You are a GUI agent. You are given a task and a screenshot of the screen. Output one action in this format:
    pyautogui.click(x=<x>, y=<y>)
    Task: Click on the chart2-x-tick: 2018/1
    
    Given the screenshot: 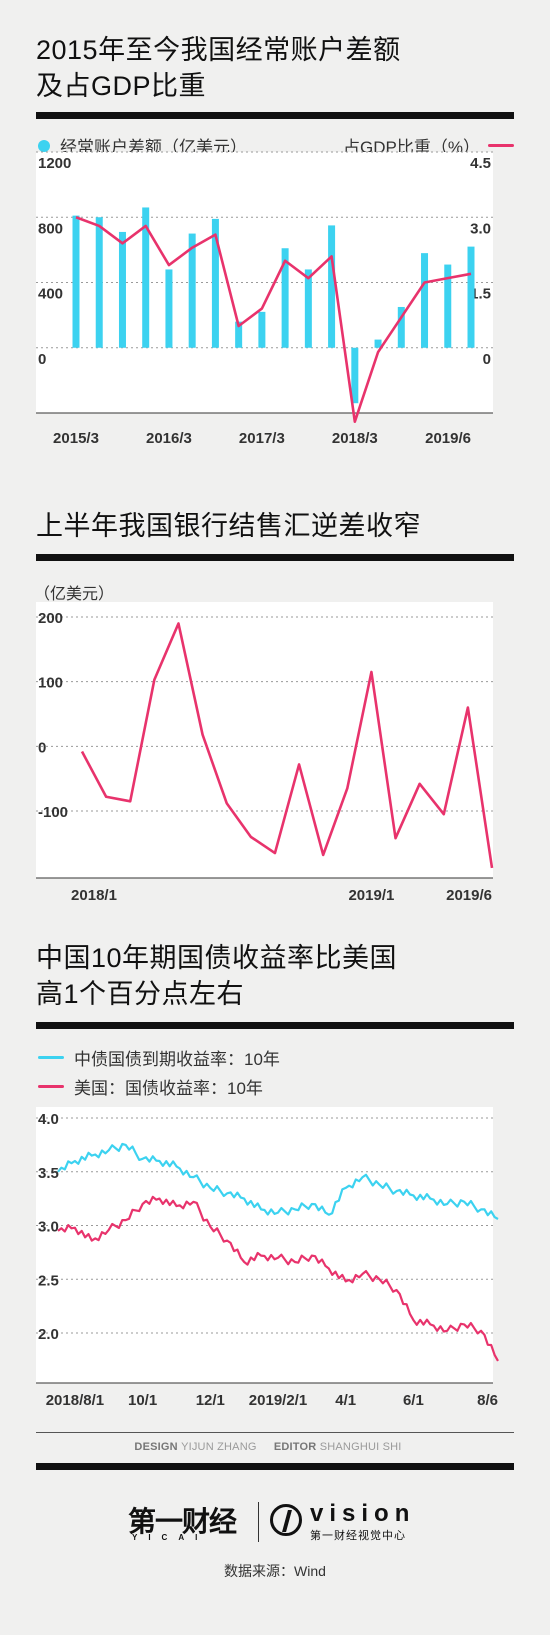 What is the action you would take?
    pyautogui.click(x=94, y=895)
    